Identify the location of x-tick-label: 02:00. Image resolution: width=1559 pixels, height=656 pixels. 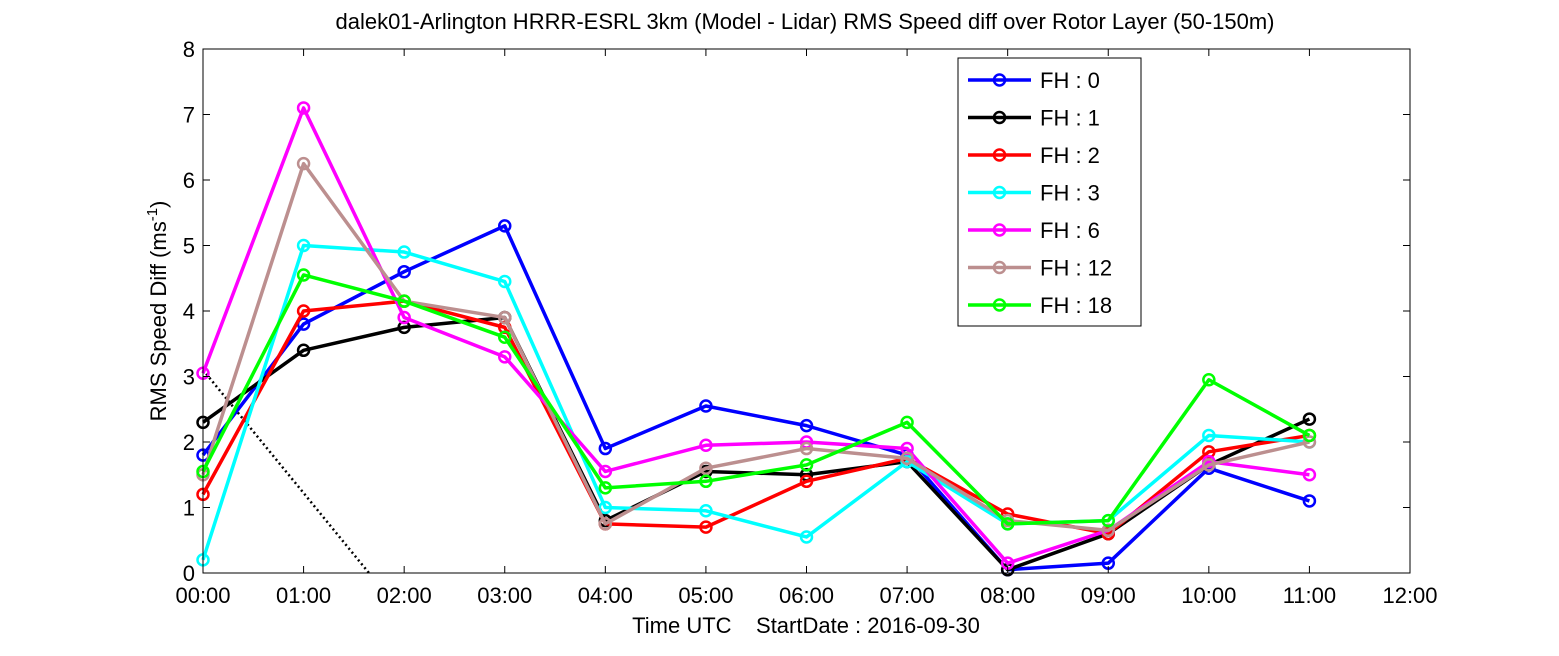
(404, 595).